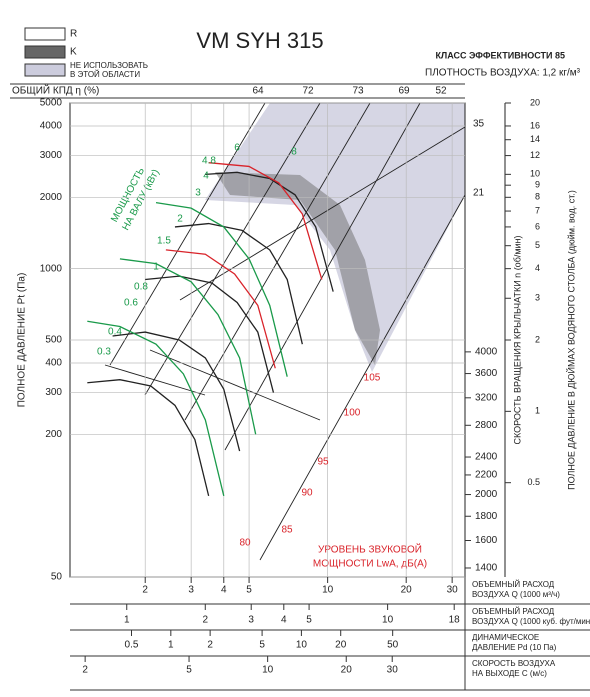 The width and height of the screenshot is (590, 697). Describe the element at coordinates (503, 73) in the screenshot. I see `subtitle: ПЛОТНОСТЬ ВОЗДУХА: 1,2 кг/м³` at that location.